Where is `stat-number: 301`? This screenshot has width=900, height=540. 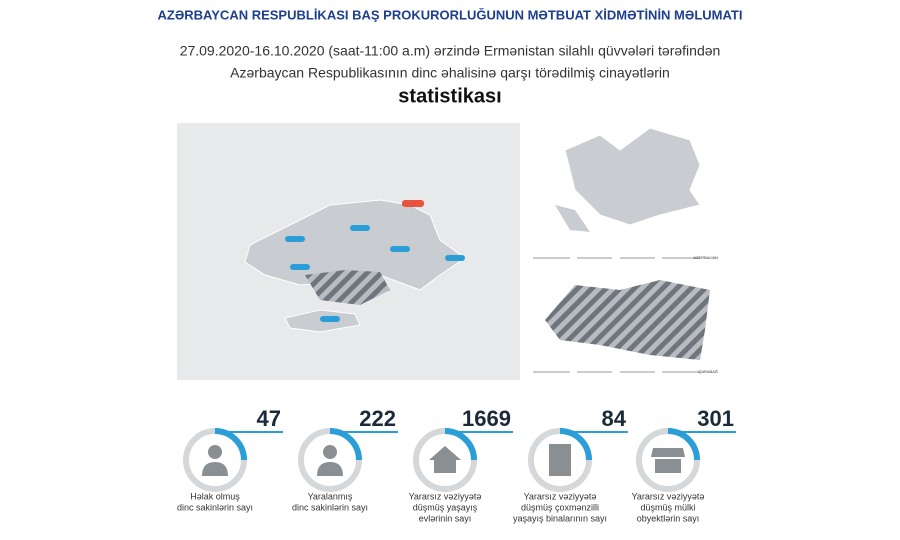 stat-number: 301 is located at coordinates (715, 418).